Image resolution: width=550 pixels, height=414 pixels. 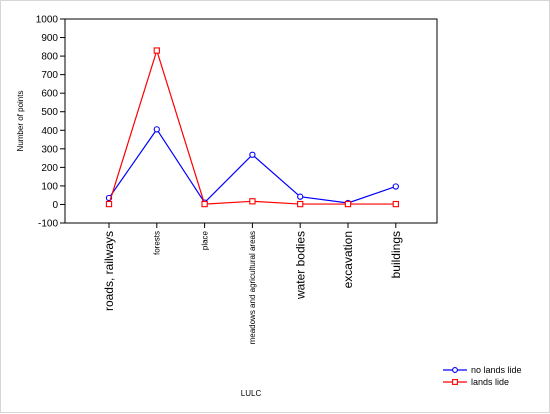 I want to click on x-axis-title: LULC, so click(x=251, y=393).